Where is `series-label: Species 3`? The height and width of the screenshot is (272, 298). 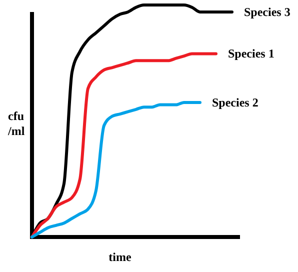 series-label: Species 3 is located at coordinates (267, 11).